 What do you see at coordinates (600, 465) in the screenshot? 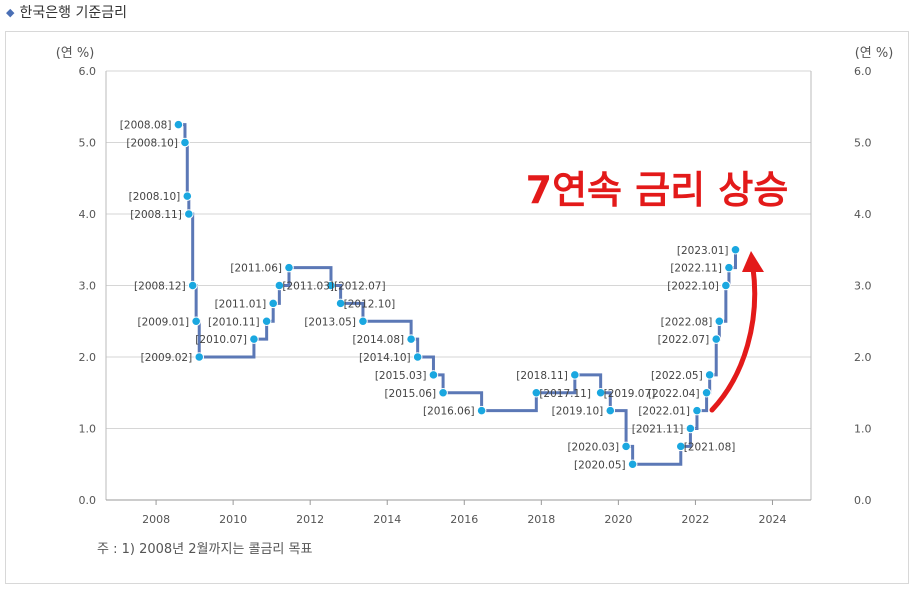
I see `point-label: [2020.05]` at bounding box center [600, 465].